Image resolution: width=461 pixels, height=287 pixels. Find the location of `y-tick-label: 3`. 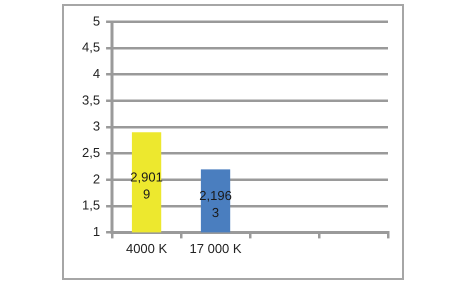

y-tick-label: 3 is located at coordinates (96, 126).